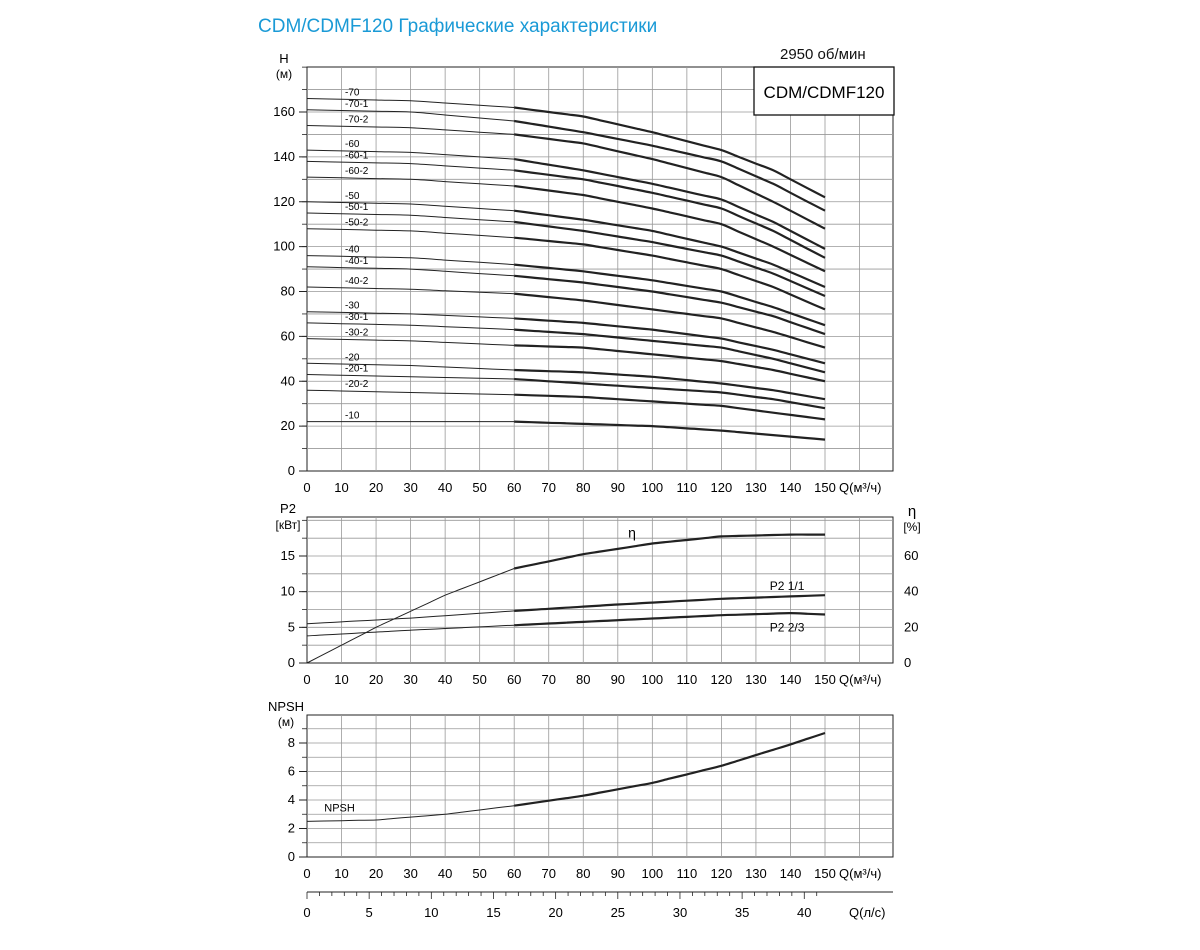 The width and height of the screenshot is (1200, 950). Describe the element at coordinates (410, 392) in the screenshot. I see `head-curve-thin--20-2` at that location.